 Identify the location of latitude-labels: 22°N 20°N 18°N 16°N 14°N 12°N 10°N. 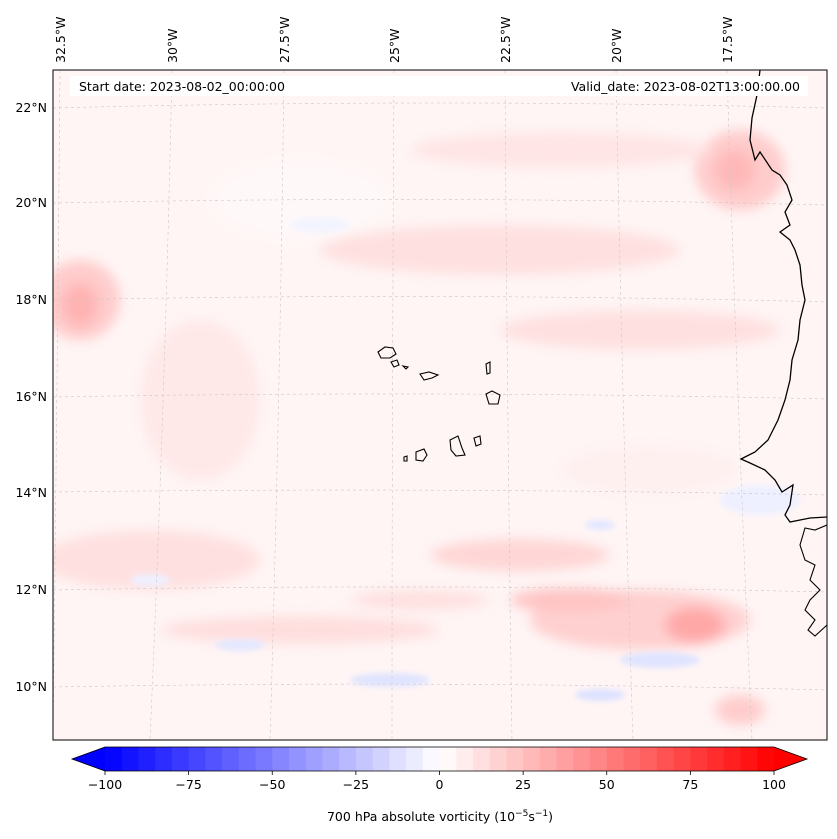
(31, 397).